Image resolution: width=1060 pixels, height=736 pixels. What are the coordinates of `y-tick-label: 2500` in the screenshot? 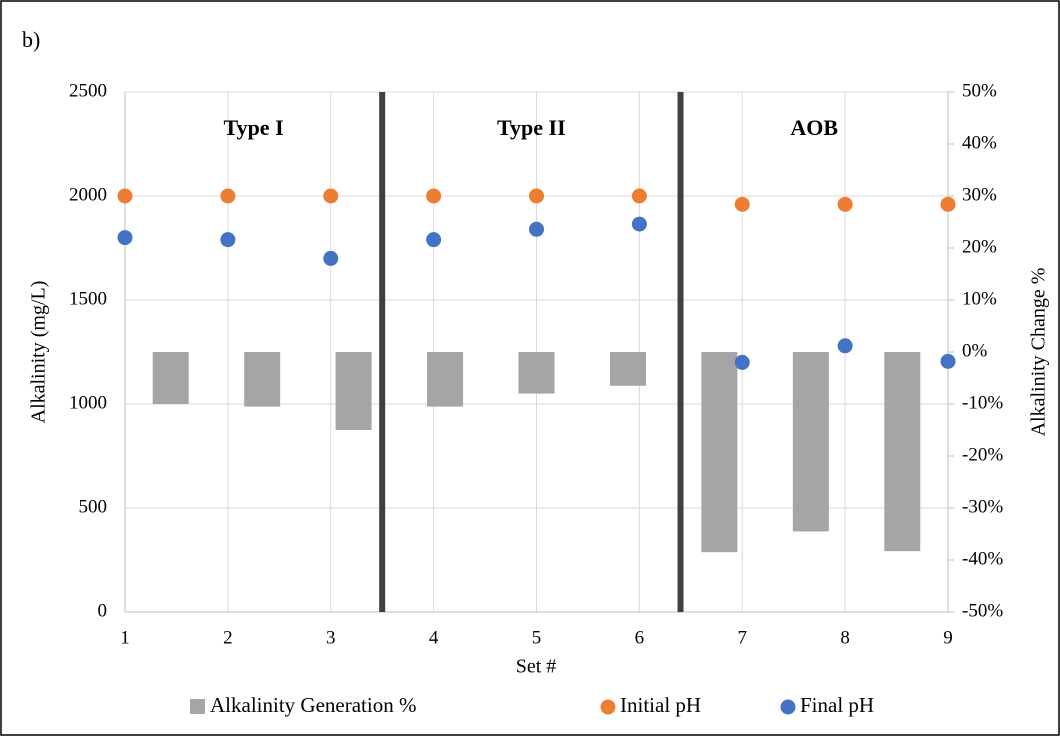 It's located at (88, 90).